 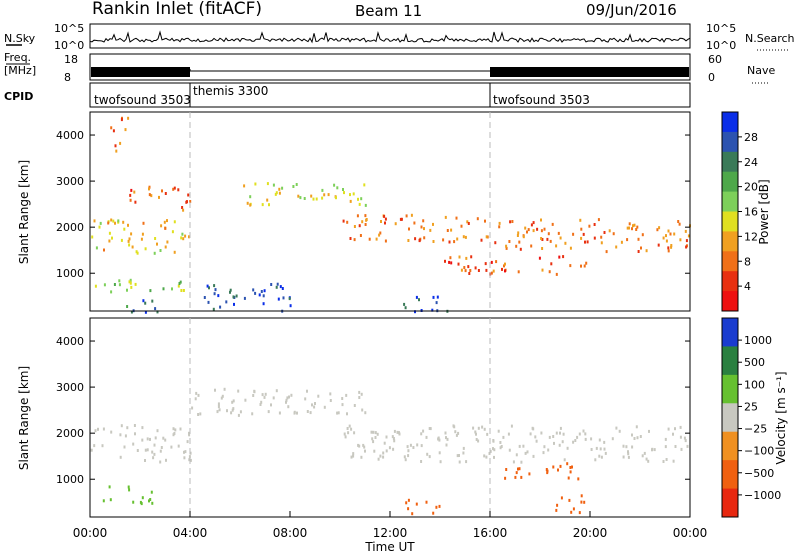 What do you see at coordinates (754, 384) in the screenshot?
I see `colorbar-tick-label: 100` at bounding box center [754, 384].